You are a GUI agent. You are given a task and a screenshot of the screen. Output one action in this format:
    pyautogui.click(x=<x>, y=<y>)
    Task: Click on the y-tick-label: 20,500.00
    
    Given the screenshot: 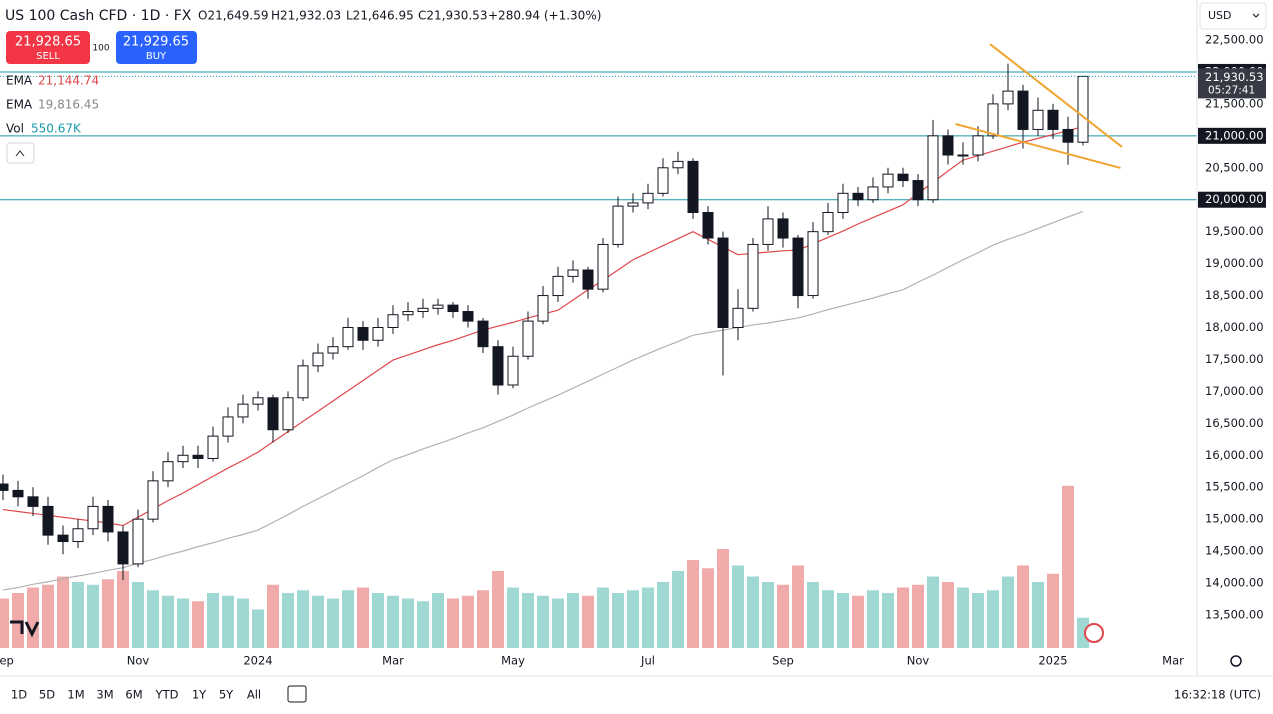 What is the action you would take?
    pyautogui.click(x=1234, y=167)
    